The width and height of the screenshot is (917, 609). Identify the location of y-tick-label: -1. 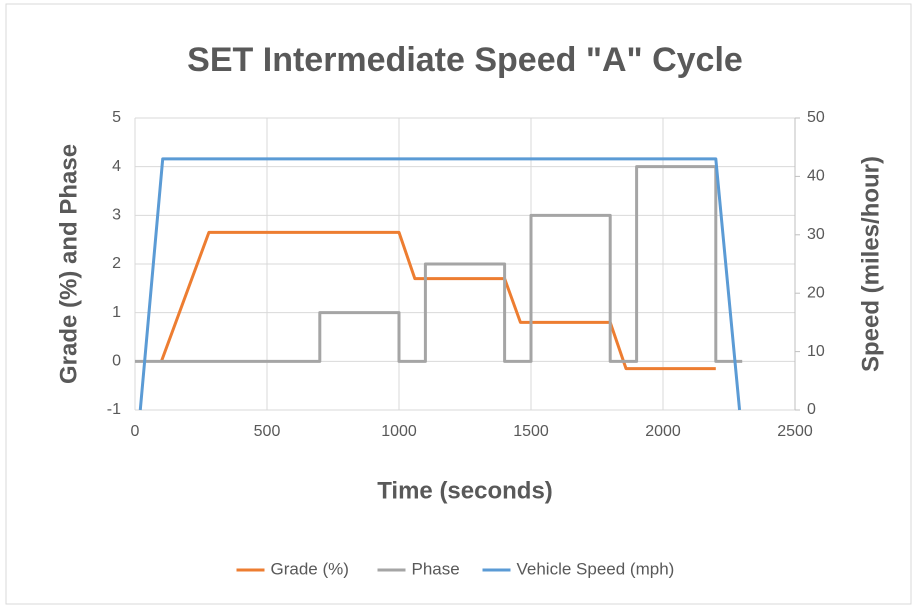
(114, 409).